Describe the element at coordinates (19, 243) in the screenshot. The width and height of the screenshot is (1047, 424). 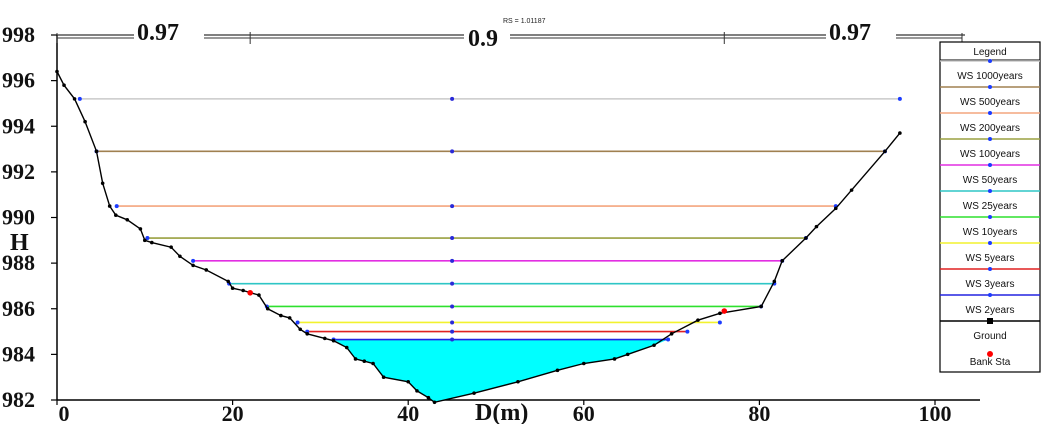
I see `y-axis-label: H` at that location.